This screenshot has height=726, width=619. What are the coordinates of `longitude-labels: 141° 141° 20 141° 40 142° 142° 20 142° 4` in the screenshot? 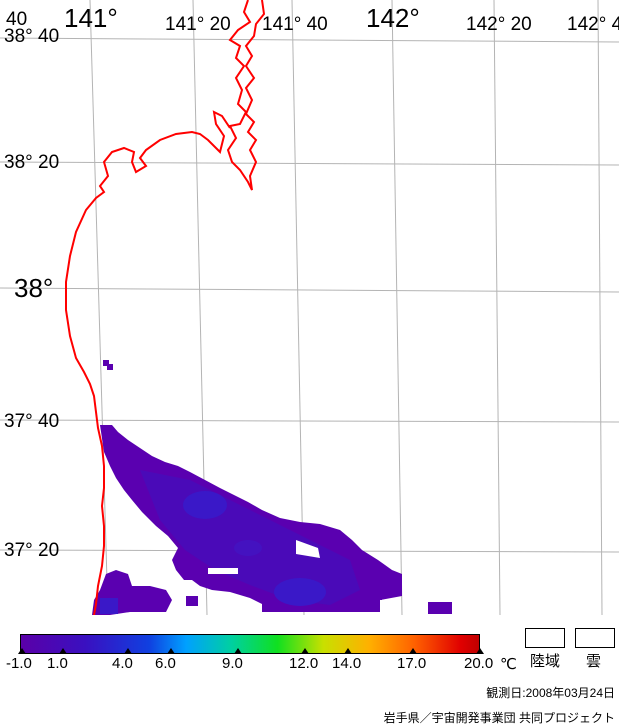 It's located at (341, 19).